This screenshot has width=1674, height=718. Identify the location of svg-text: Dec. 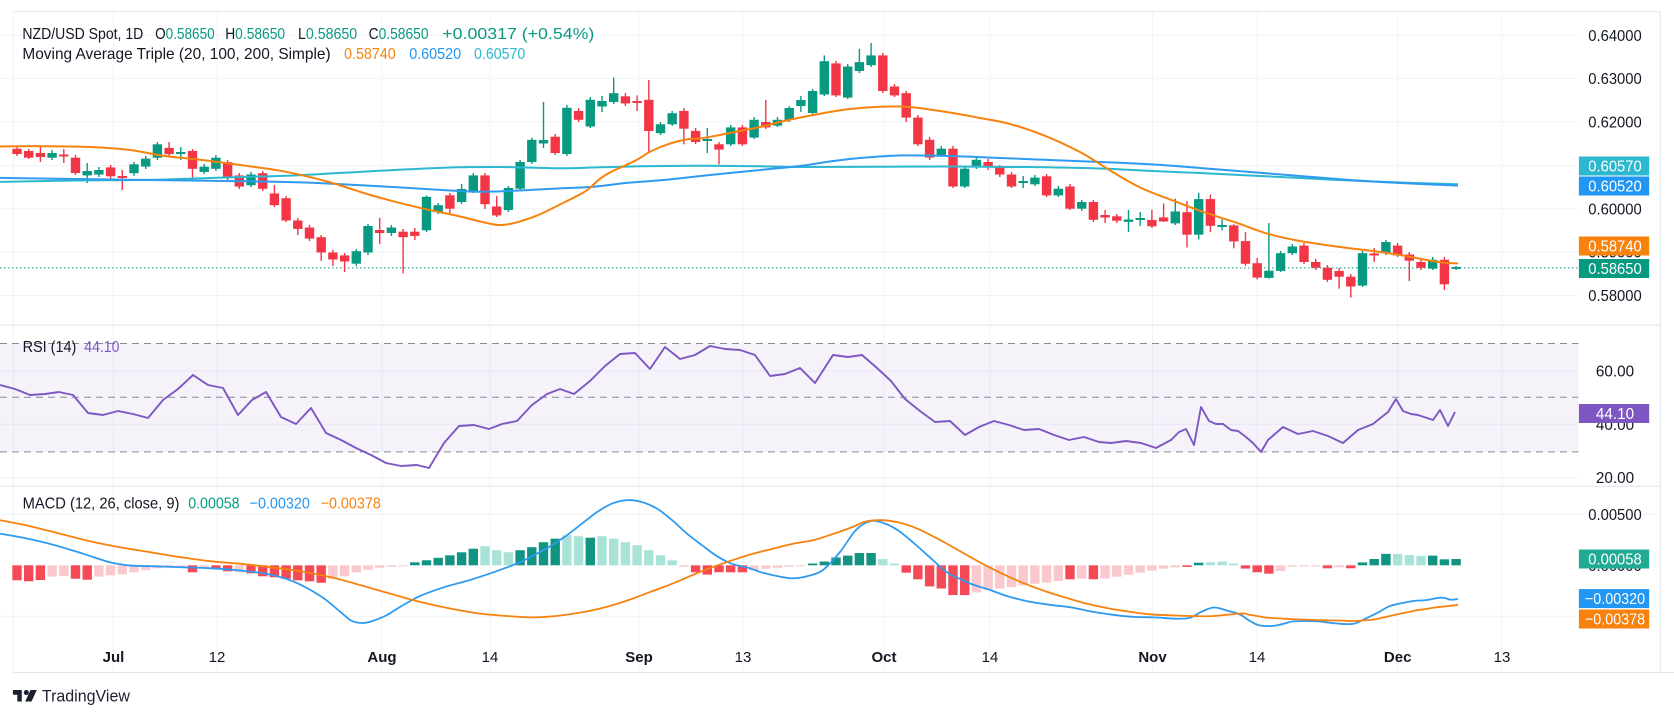
(1398, 657).